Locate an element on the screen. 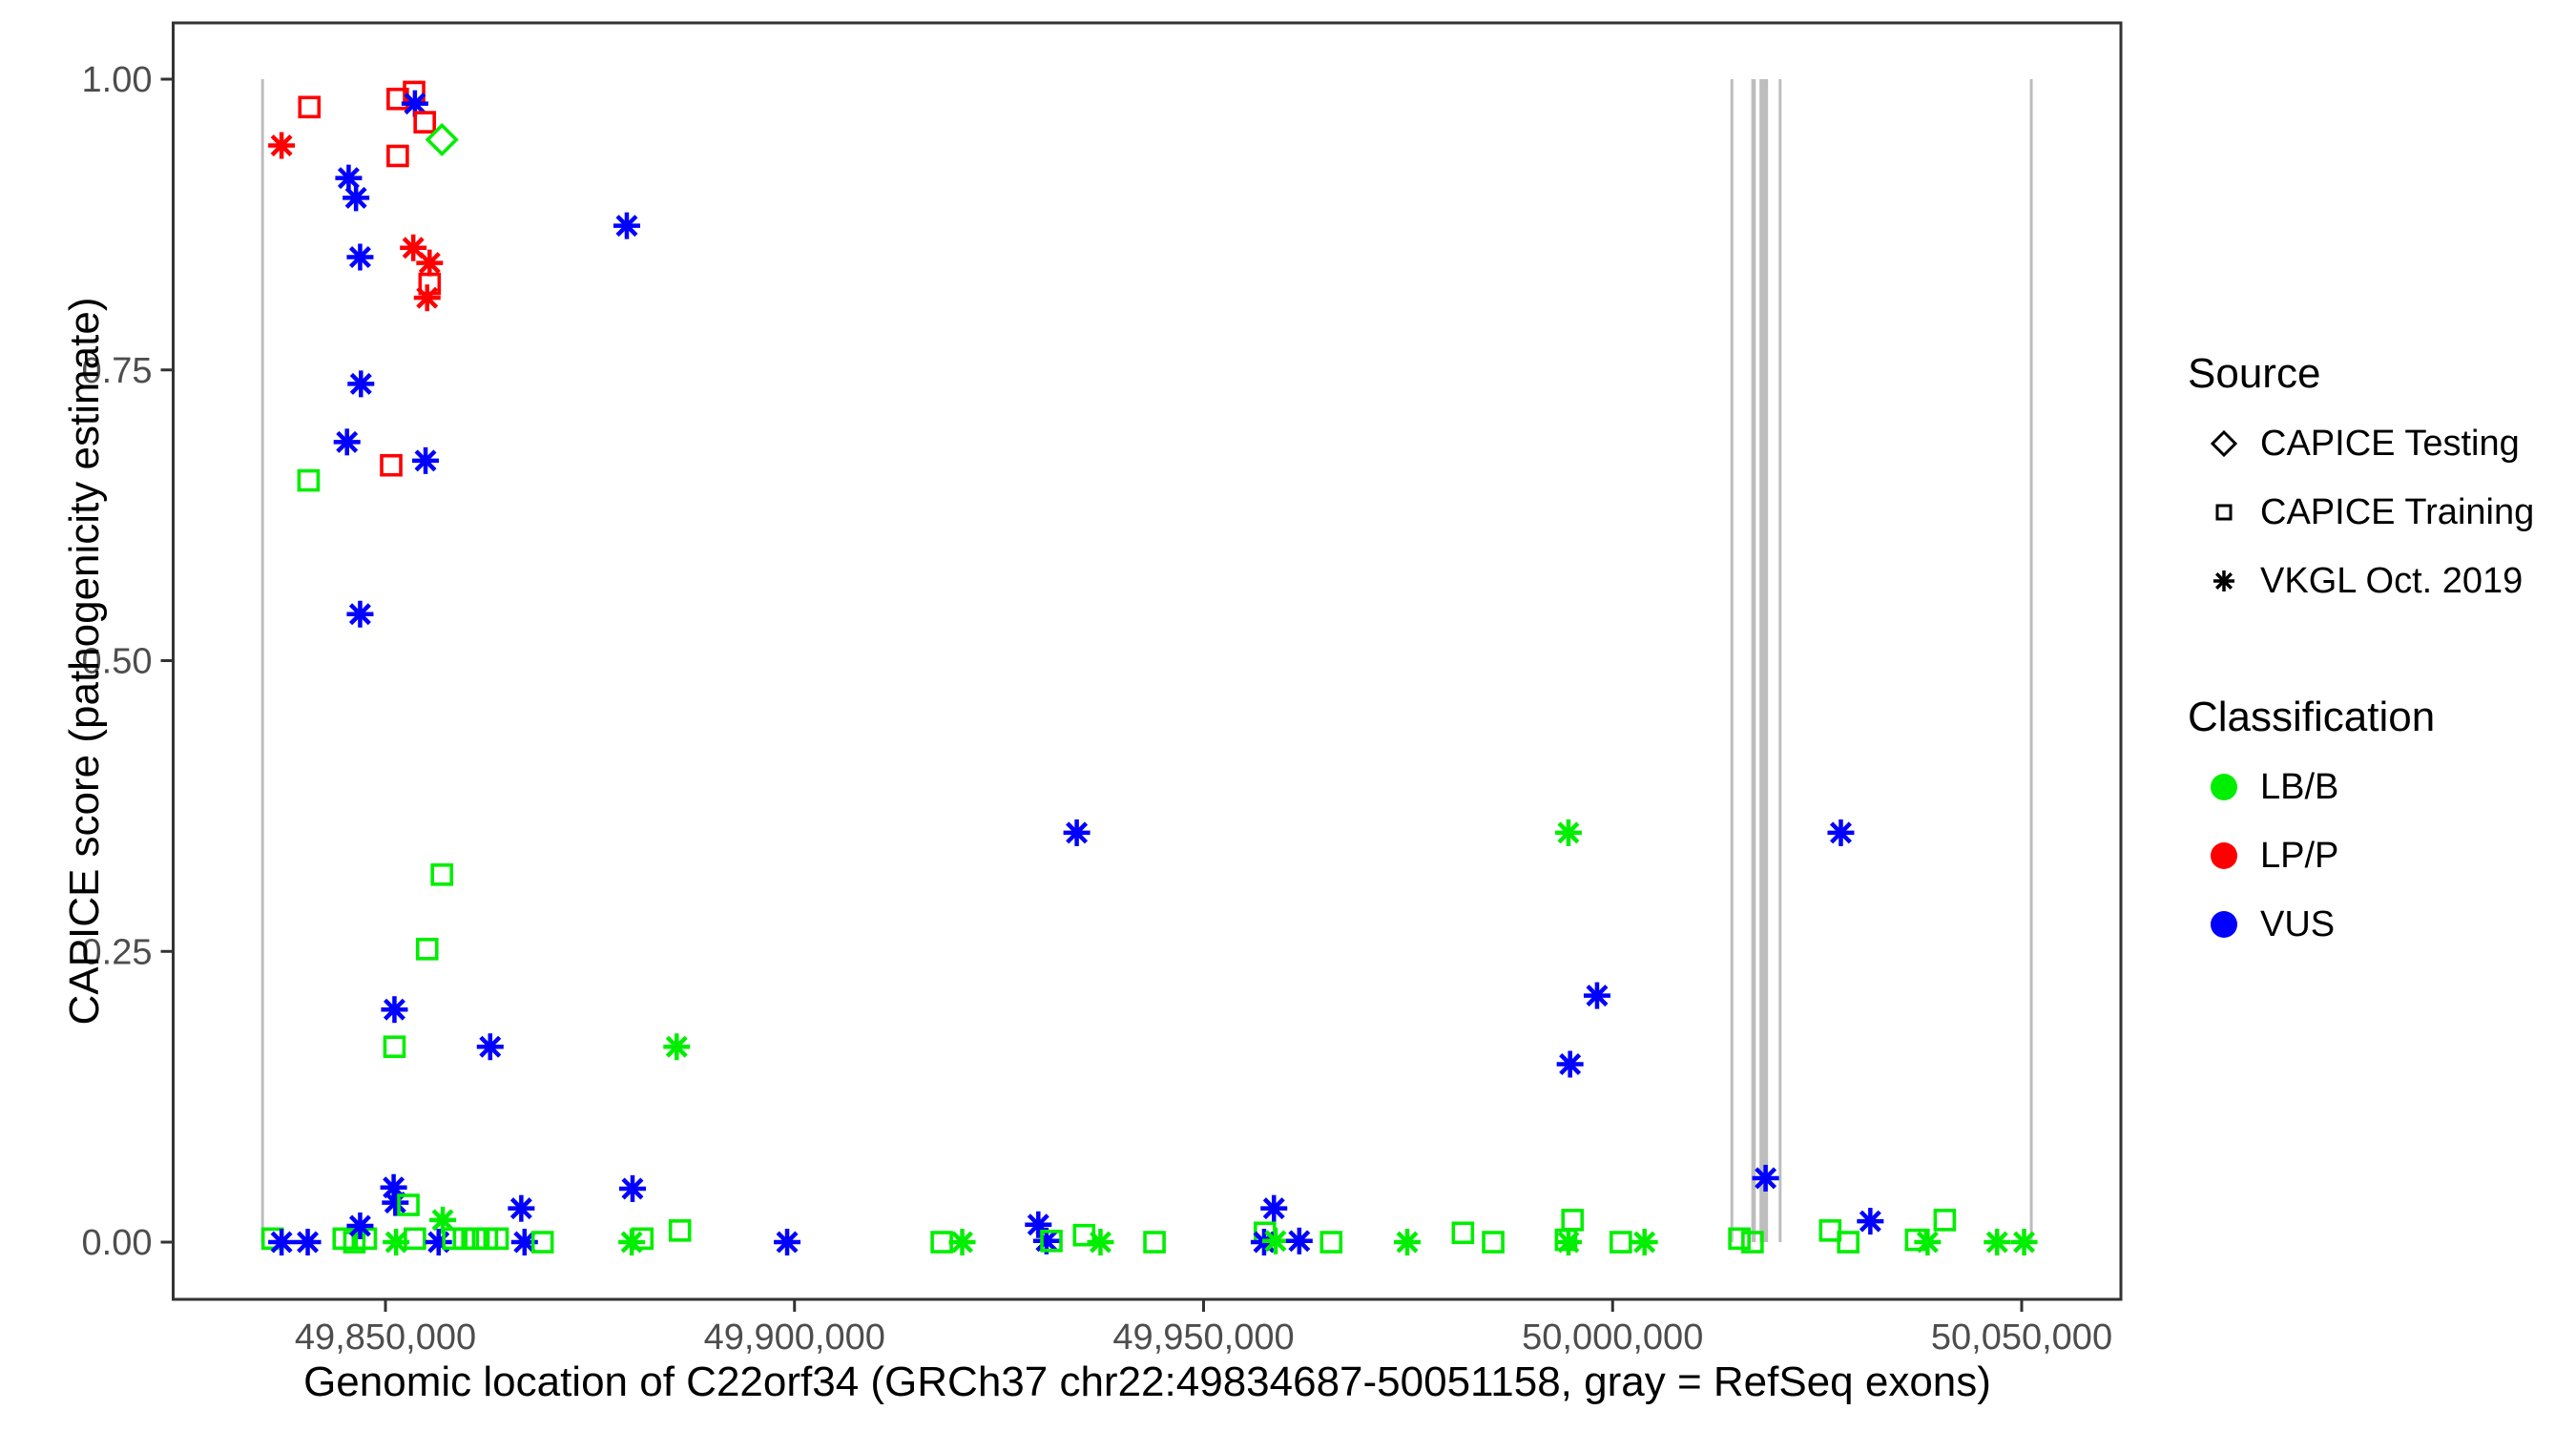  legend-classification-title: Classification is located at coordinates (2312, 717).